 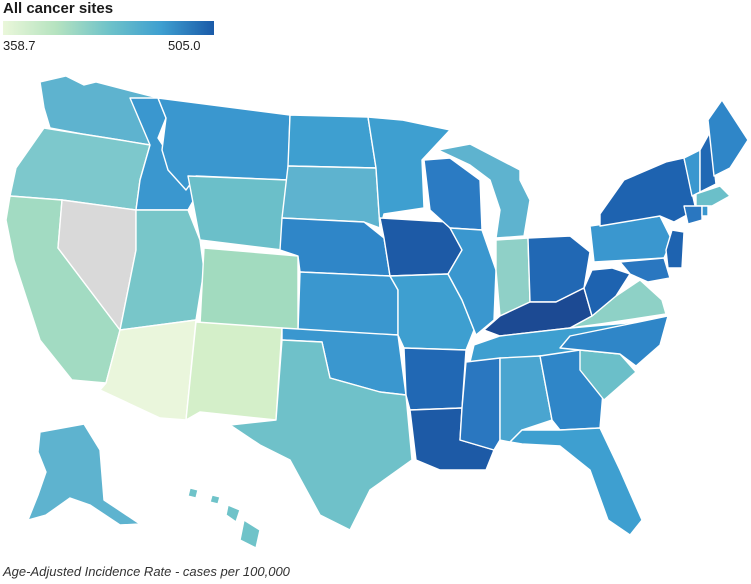 I want to click on state-texas, so click(x=321, y=435).